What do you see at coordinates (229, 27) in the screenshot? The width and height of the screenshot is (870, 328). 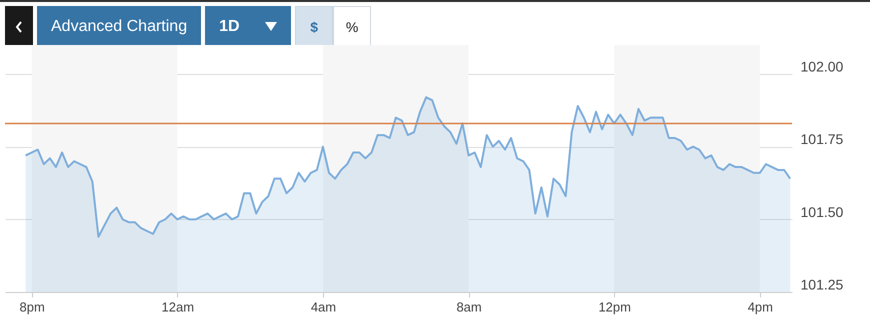 I see `text: 1D` at bounding box center [229, 27].